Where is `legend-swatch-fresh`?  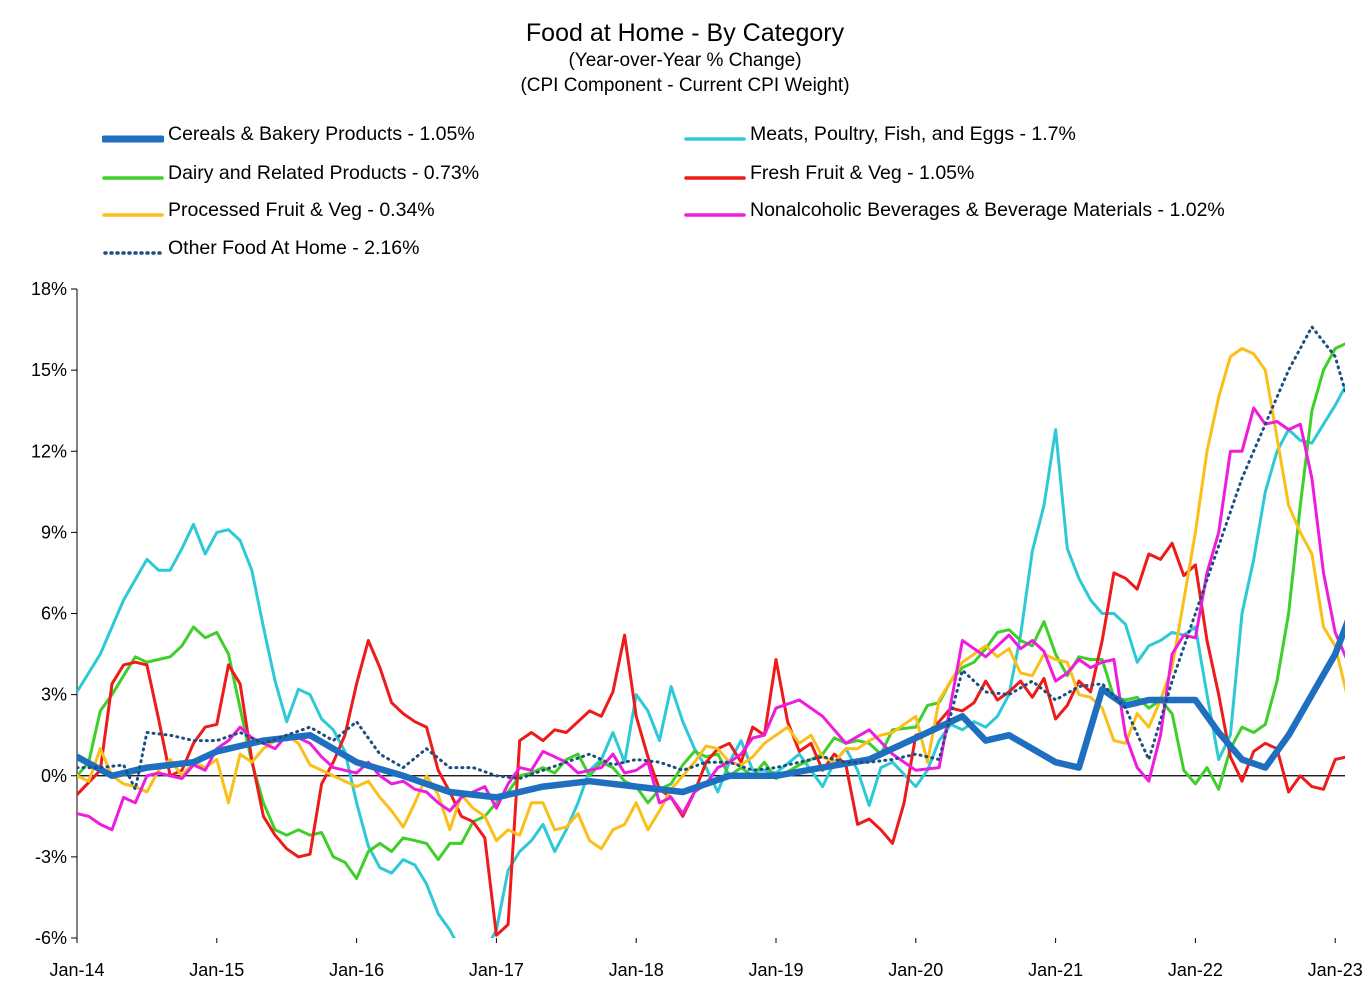 legend-swatch-fresh is located at coordinates (715, 174).